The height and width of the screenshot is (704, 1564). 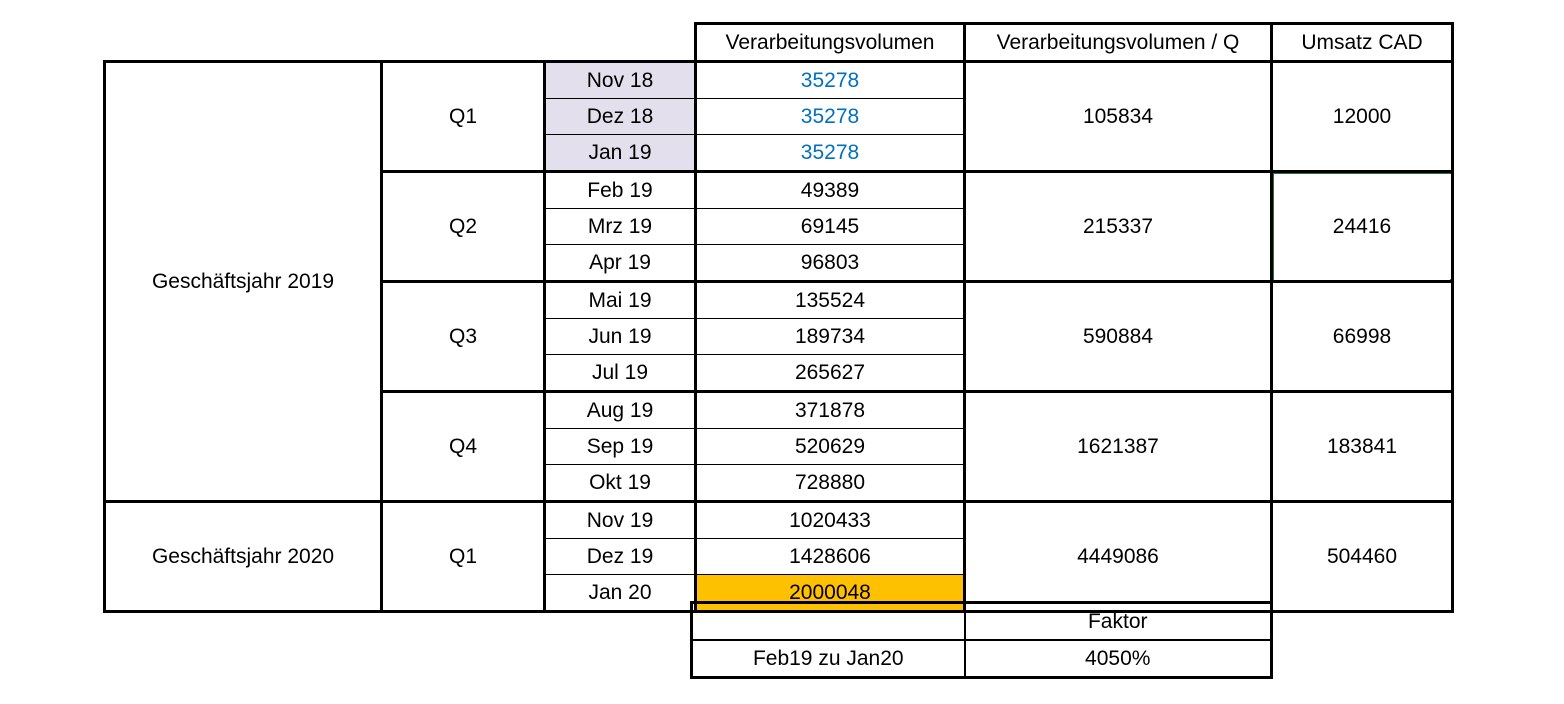 What do you see at coordinates (1118, 621) in the screenshot?
I see `factor-header-cell: Faktor` at bounding box center [1118, 621].